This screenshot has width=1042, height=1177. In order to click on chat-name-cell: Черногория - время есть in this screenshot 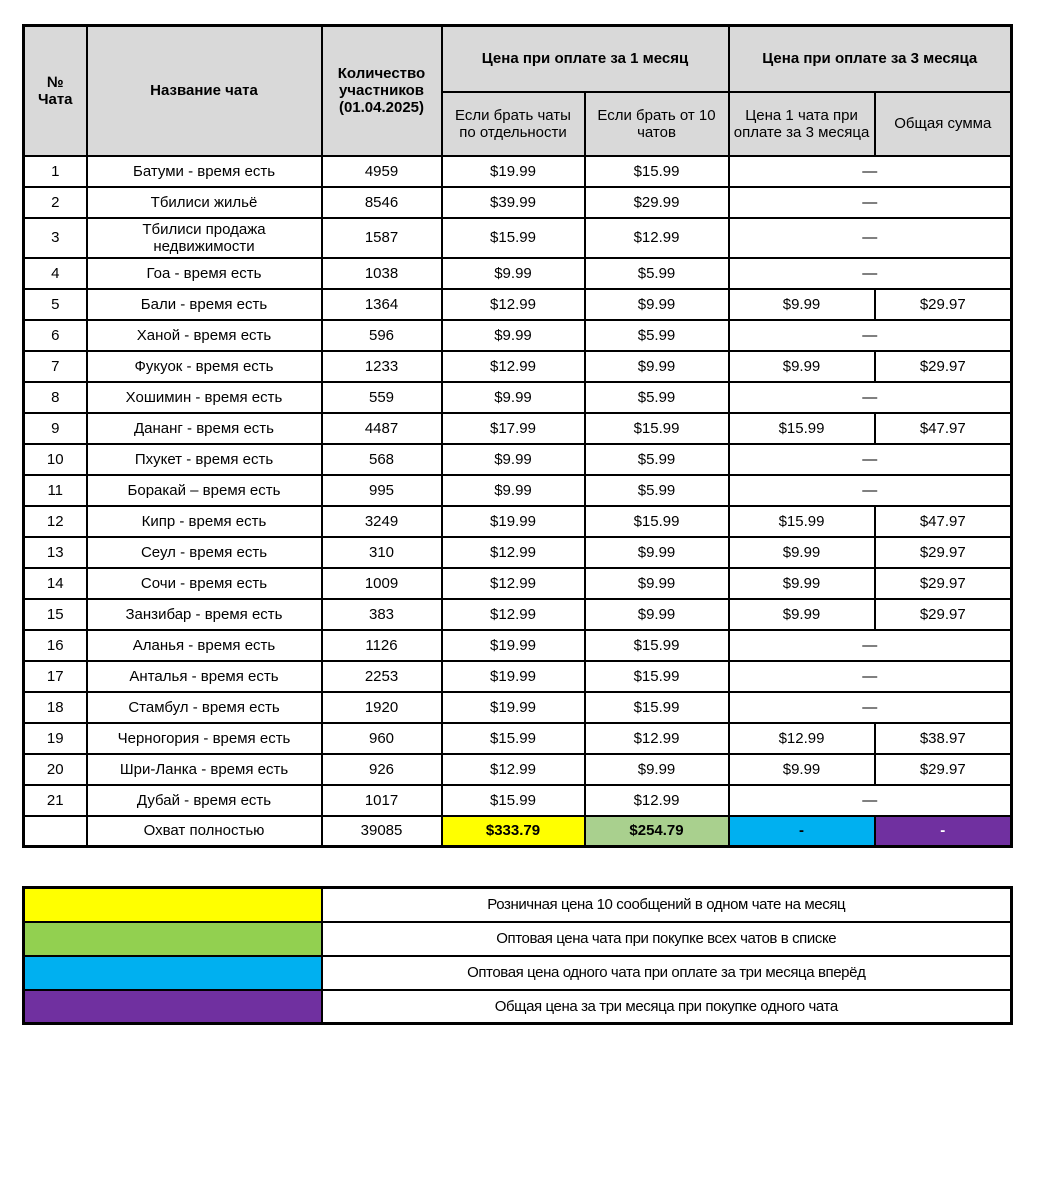, I will do `click(204, 738)`.